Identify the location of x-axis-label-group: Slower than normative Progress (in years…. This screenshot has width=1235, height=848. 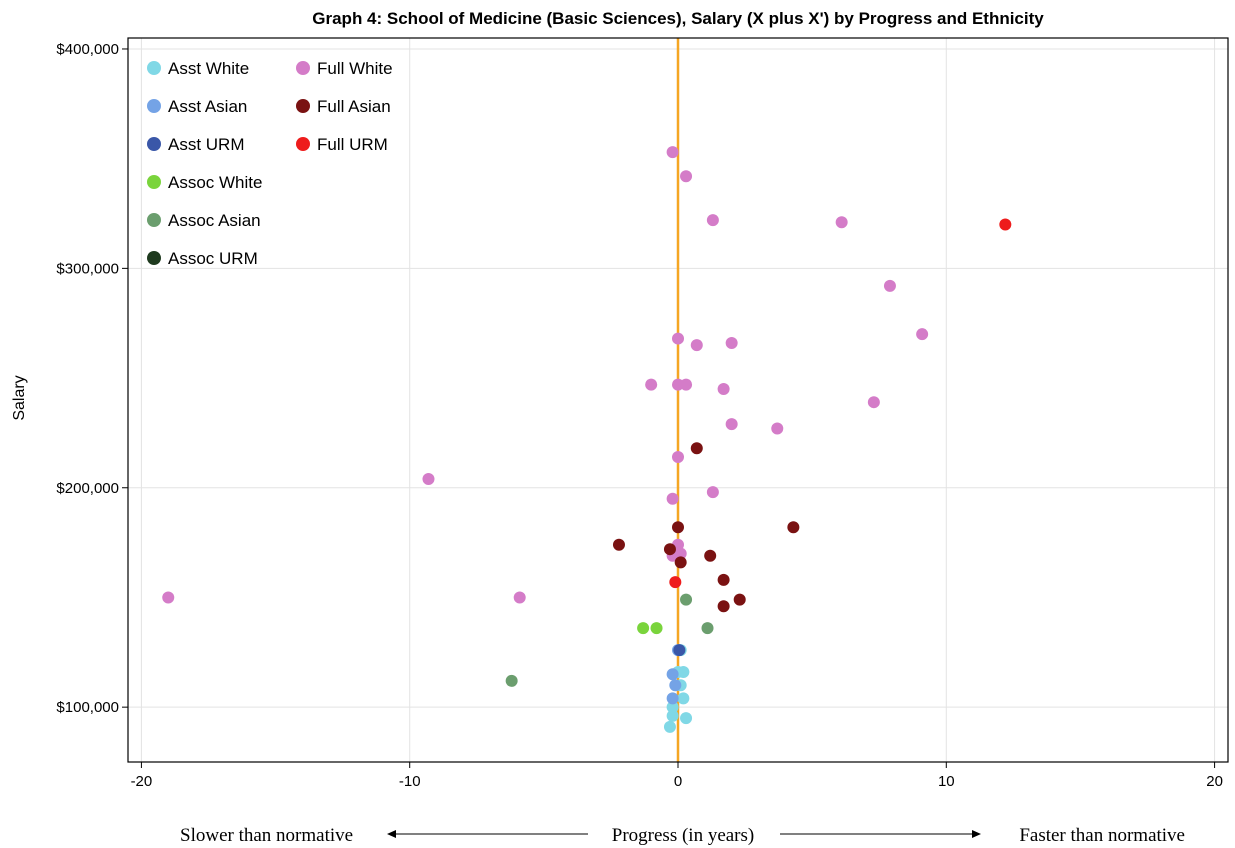
(682, 835).